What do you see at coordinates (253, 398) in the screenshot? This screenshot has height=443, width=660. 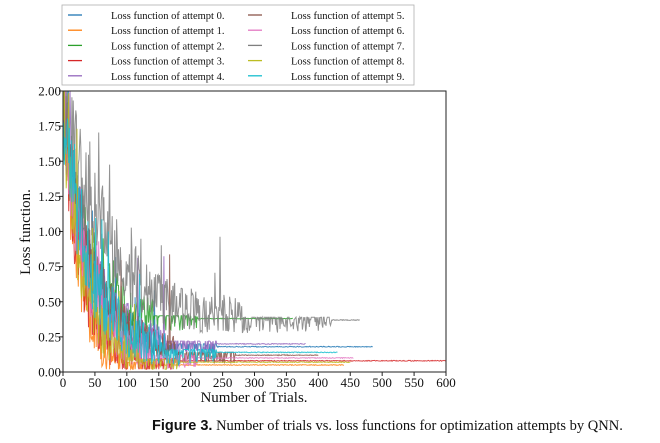 I see `x-axis-label: Number of Trials.` at bounding box center [253, 398].